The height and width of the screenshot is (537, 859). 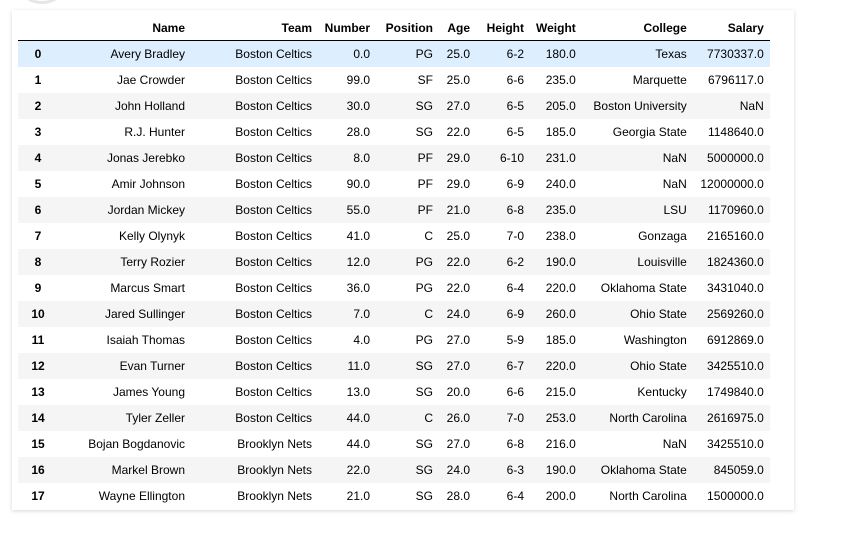 What do you see at coordinates (458, 417) in the screenshot?
I see `age-cell: 26.0` at bounding box center [458, 417].